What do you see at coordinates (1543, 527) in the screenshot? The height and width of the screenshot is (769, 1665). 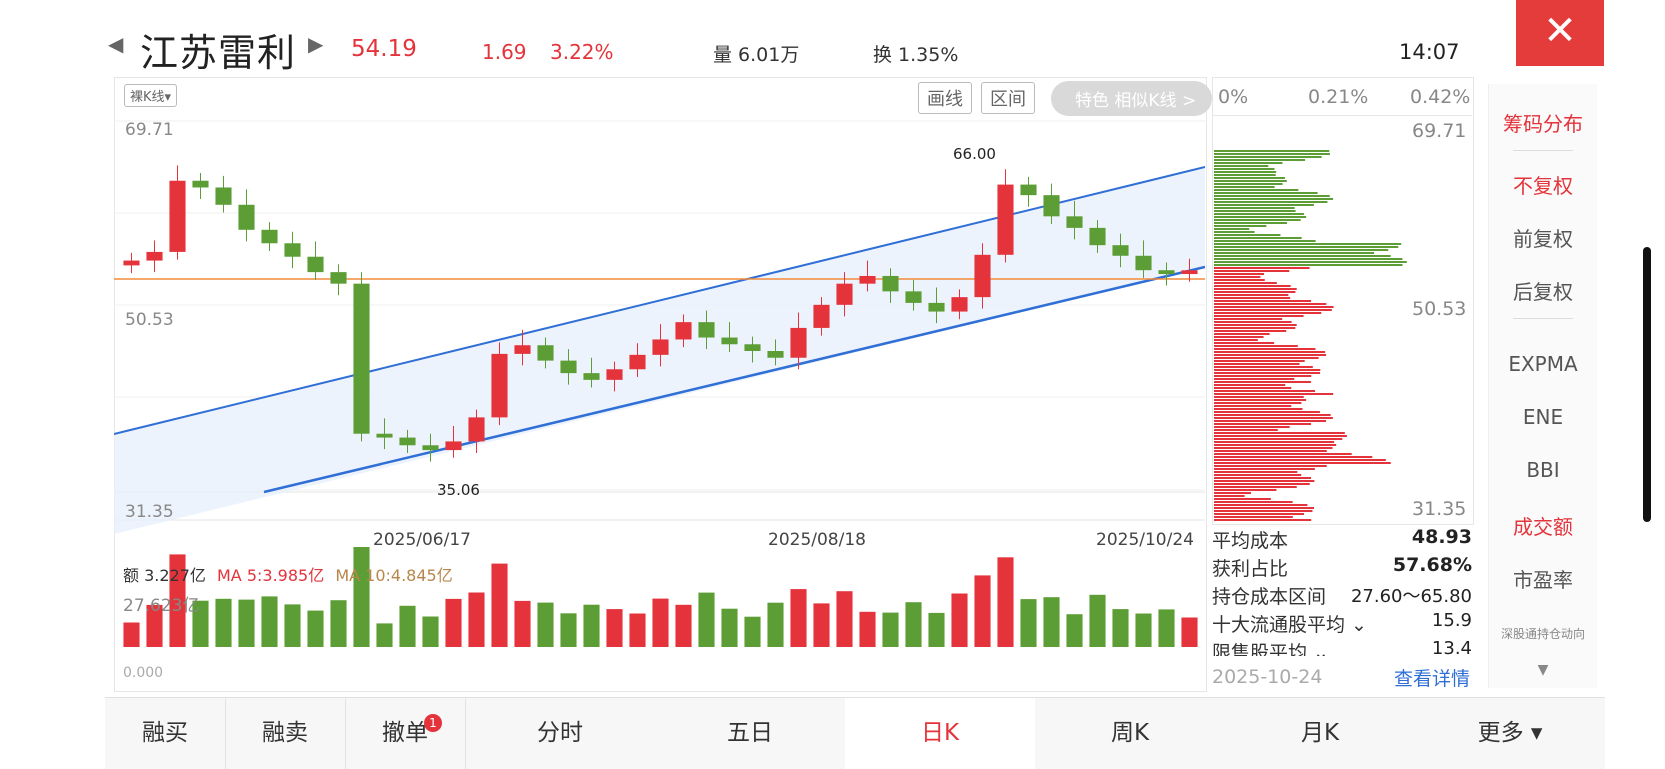 I see `menu-turnover-amount: 成交额` at bounding box center [1543, 527].